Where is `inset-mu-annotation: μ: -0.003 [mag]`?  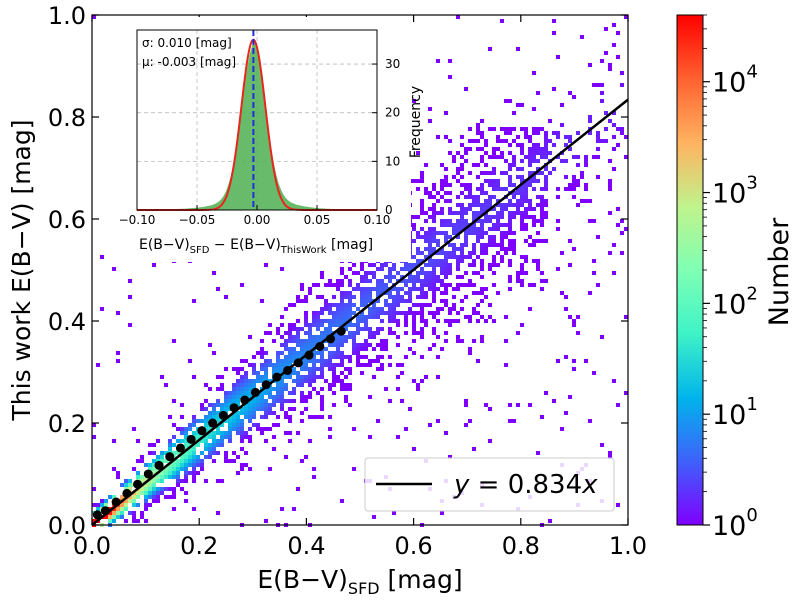
inset-mu-annotation: μ: -0.003 [mag] is located at coordinates (189, 62).